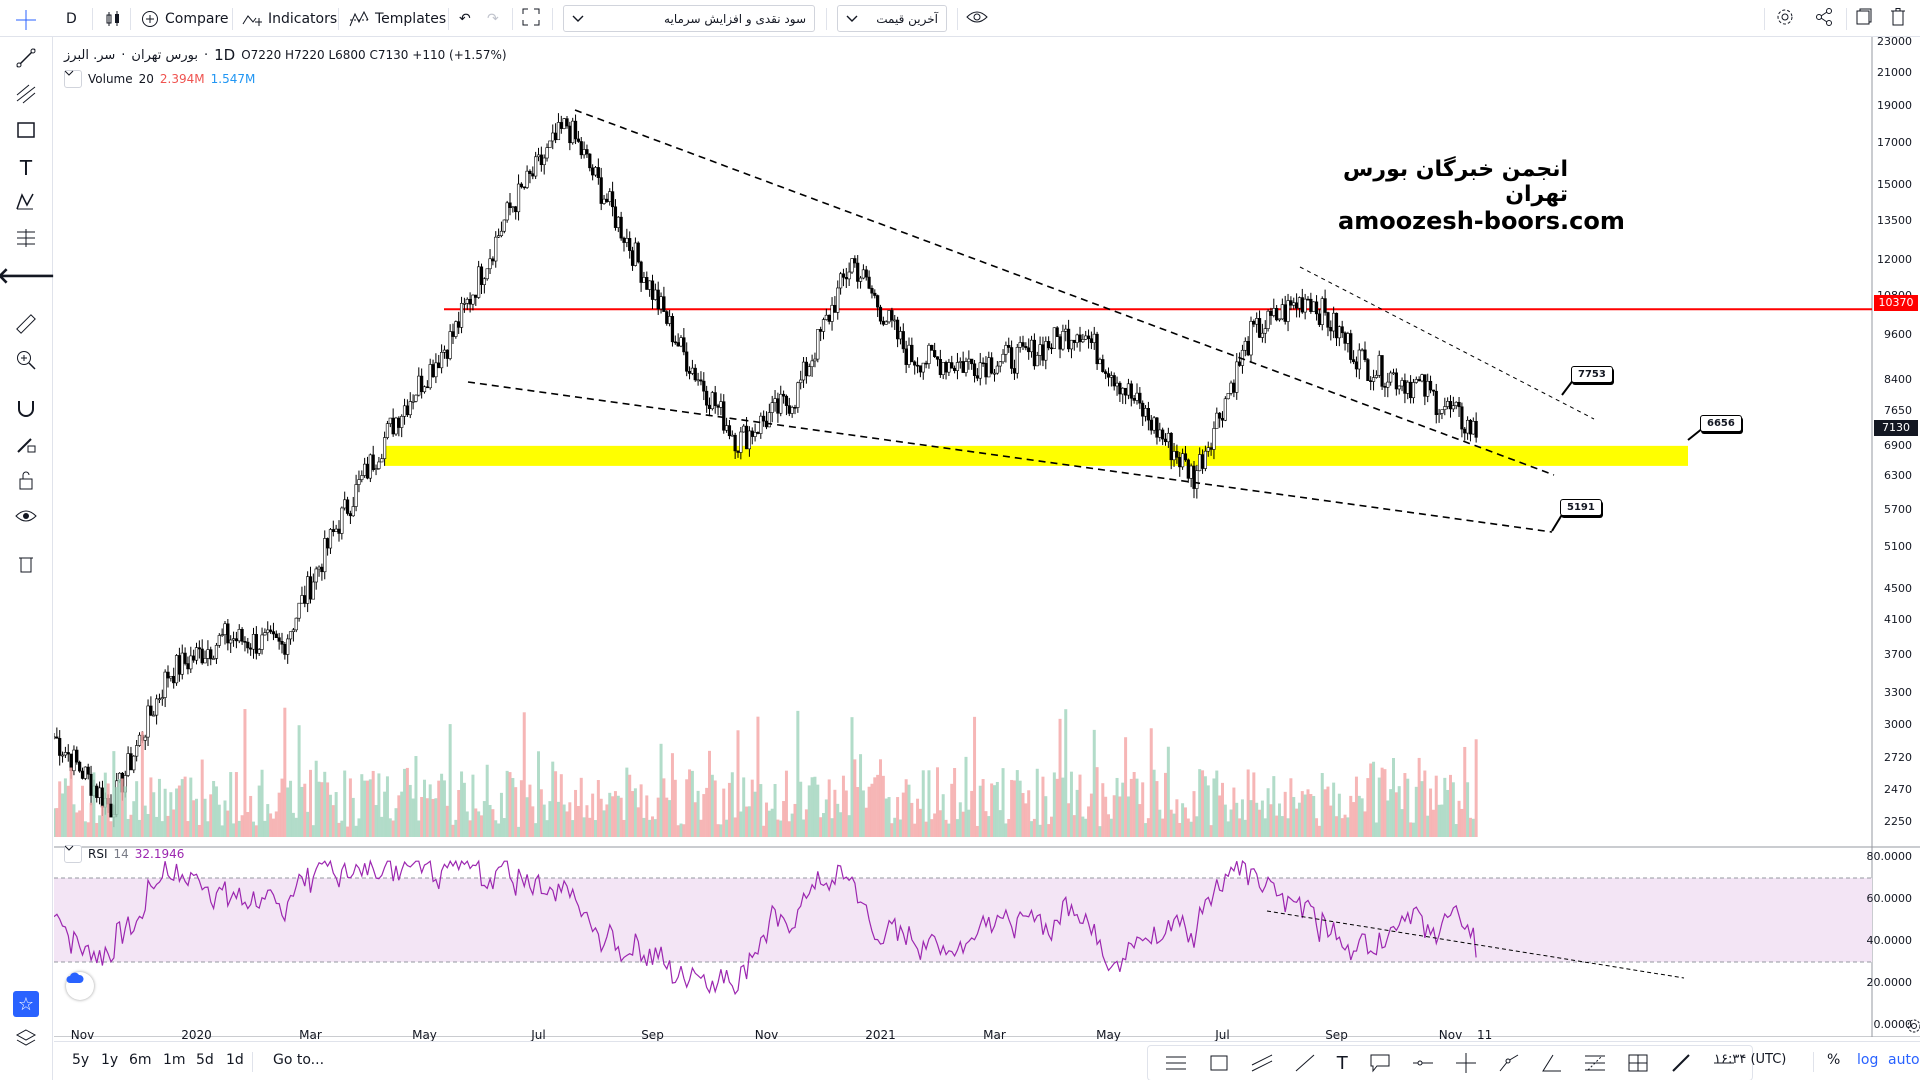 The height and width of the screenshot is (1080, 1920). What do you see at coordinates (1681, 1063) in the screenshot?
I see `brush-icon` at bounding box center [1681, 1063].